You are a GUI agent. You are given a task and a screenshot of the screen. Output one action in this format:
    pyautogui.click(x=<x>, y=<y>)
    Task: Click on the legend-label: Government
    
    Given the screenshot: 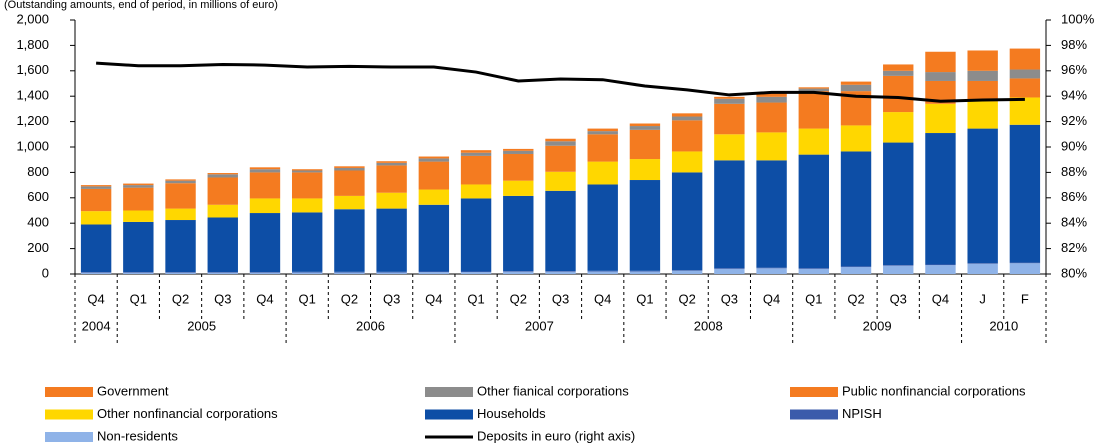 What is the action you would take?
    pyautogui.click(x=133, y=390)
    